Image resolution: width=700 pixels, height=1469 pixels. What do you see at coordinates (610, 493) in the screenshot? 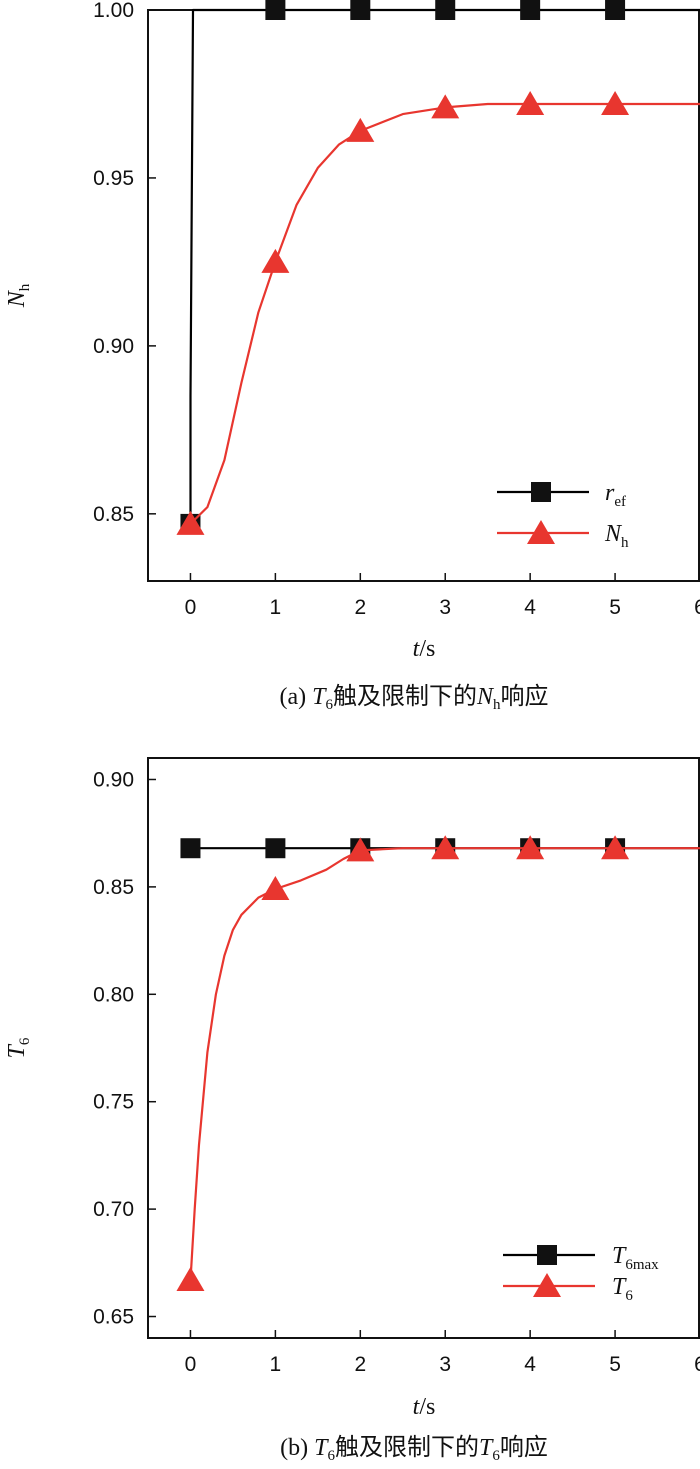
I see `legend-label-main: r` at bounding box center [610, 493].